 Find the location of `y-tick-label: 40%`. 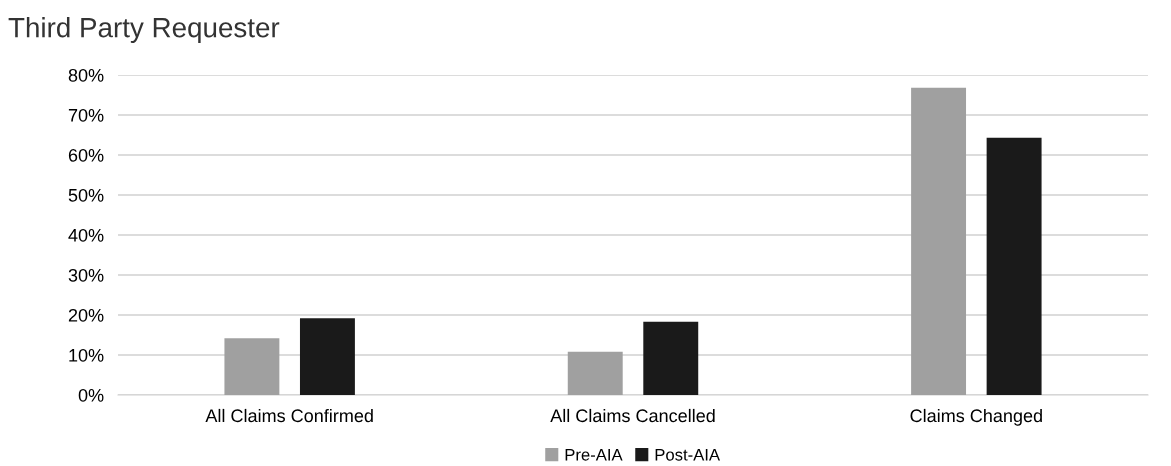

y-tick-label: 40% is located at coordinates (86, 235).